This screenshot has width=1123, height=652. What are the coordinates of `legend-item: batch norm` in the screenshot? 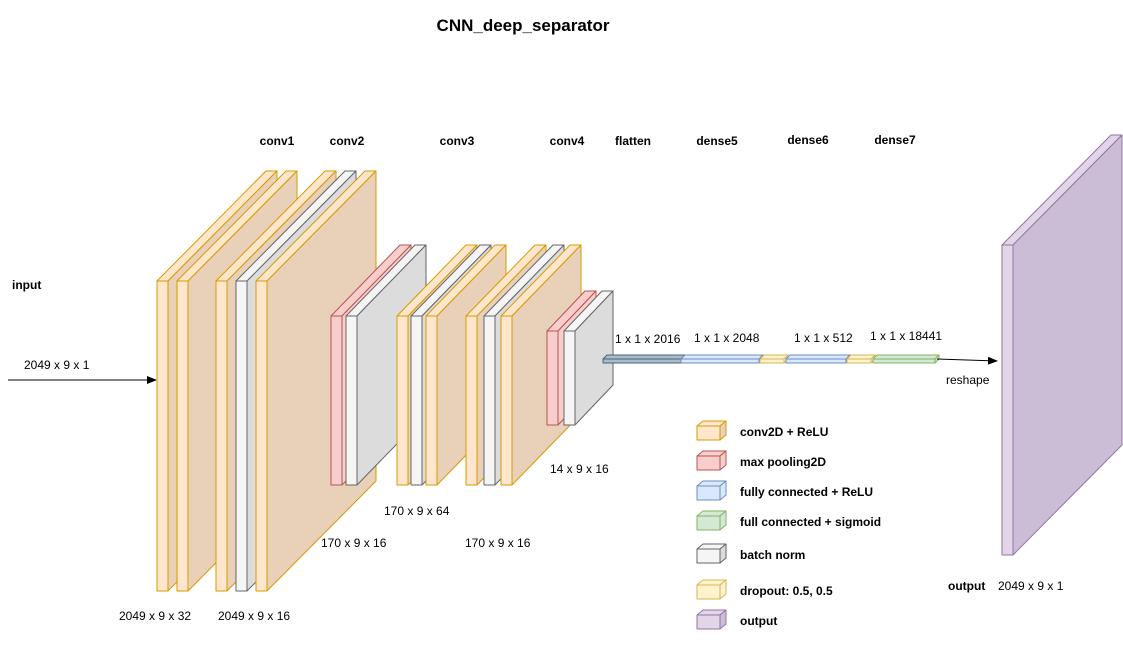 It's located at (750, 553).